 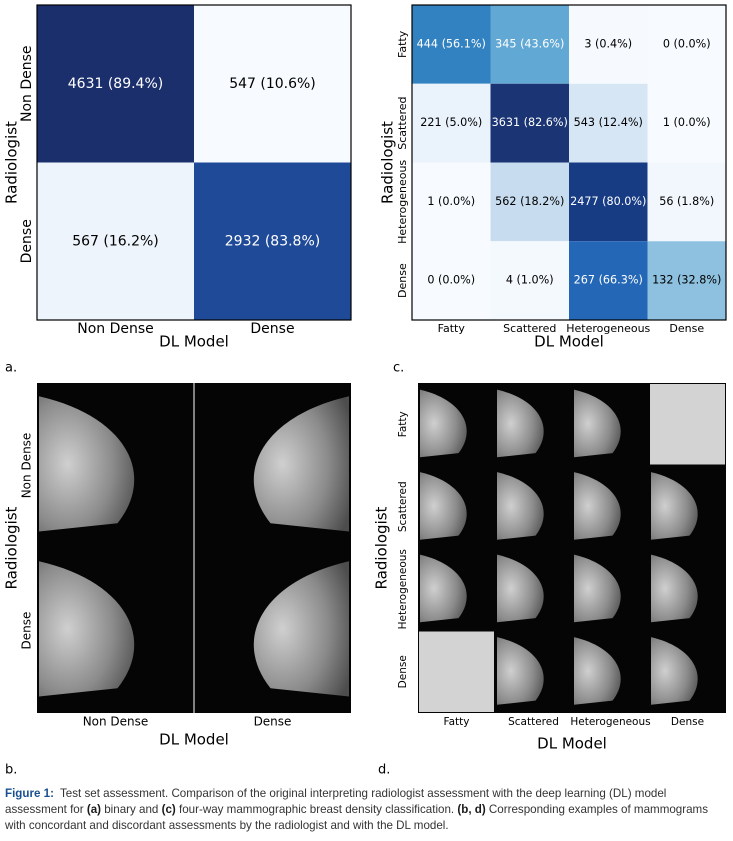 I want to click on caption-label: Figure 1:, so click(x=29, y=793).